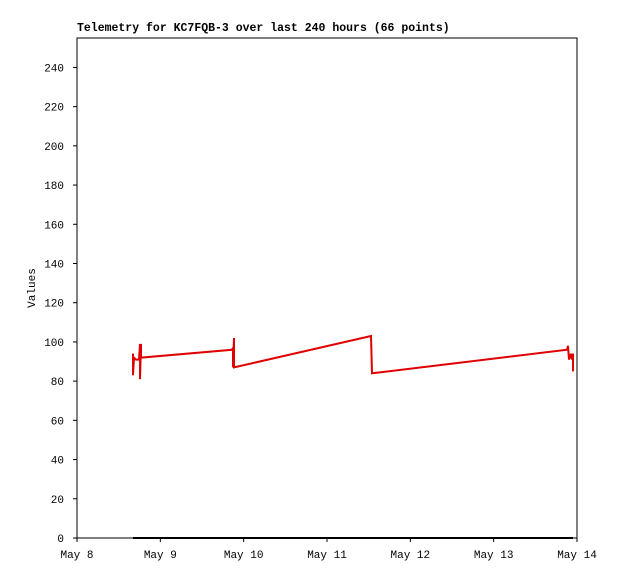 This screenshot has width=618, height=579. I want to click on y-tick-label: 80, so click(57, 383).